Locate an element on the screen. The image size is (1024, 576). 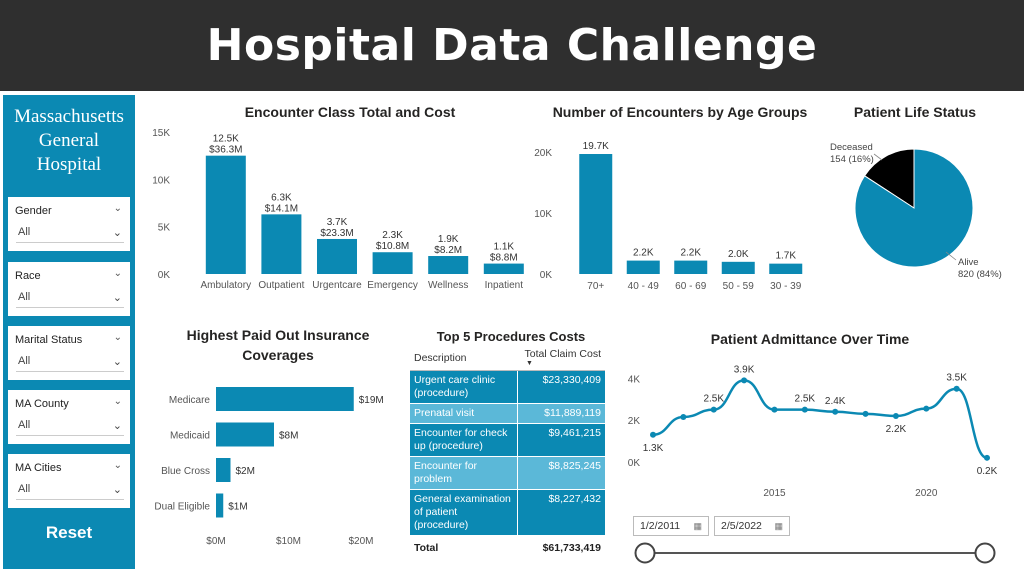
x-tick-label: 60 - 69 is located at coordinates (691, 286).